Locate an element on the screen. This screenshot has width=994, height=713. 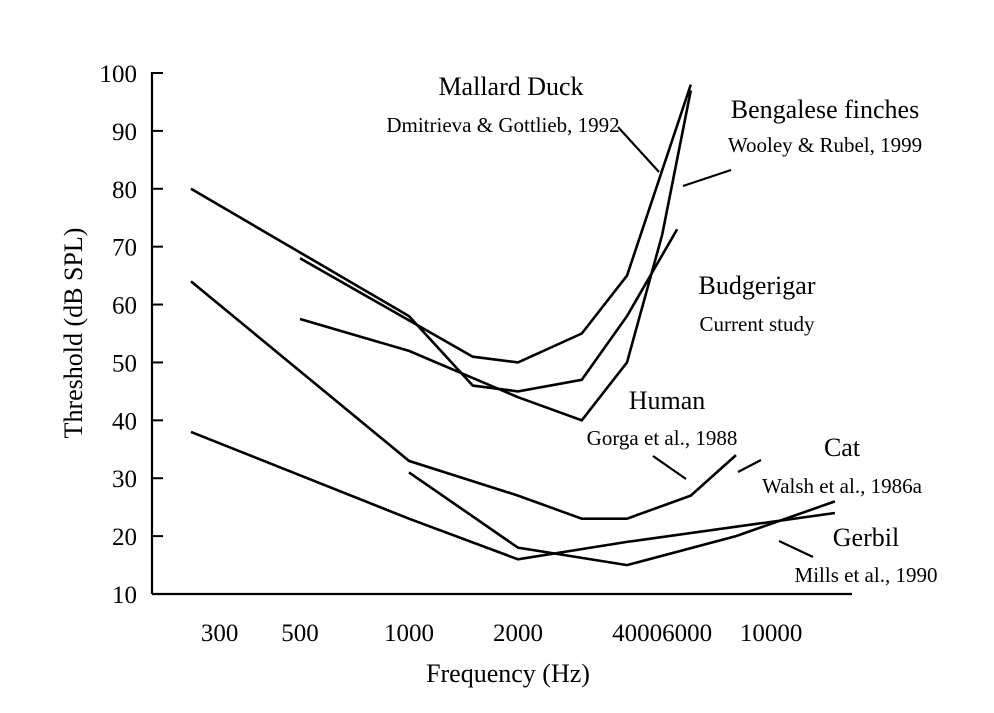
gerbil-line is located at coordinates (513, 495).